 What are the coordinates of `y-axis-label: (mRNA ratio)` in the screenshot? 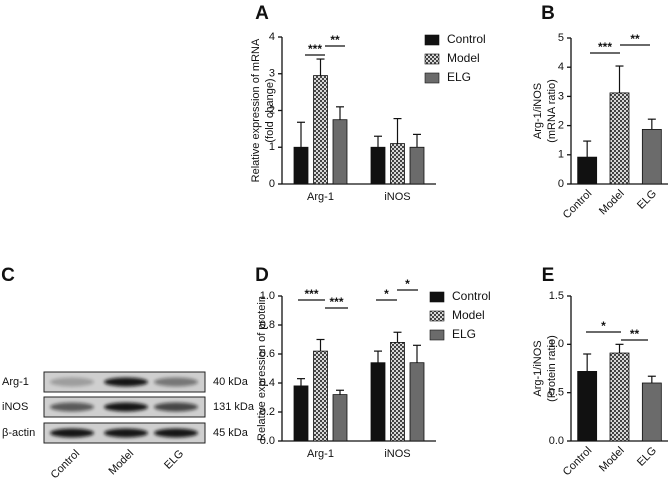 It's located at (552, 111).